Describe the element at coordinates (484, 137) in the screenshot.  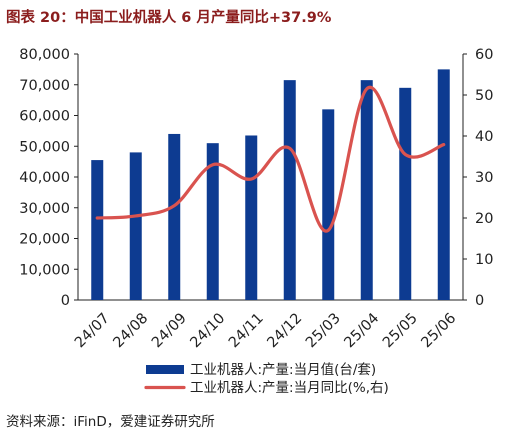
I see `right-tick-label: 40` at that location.